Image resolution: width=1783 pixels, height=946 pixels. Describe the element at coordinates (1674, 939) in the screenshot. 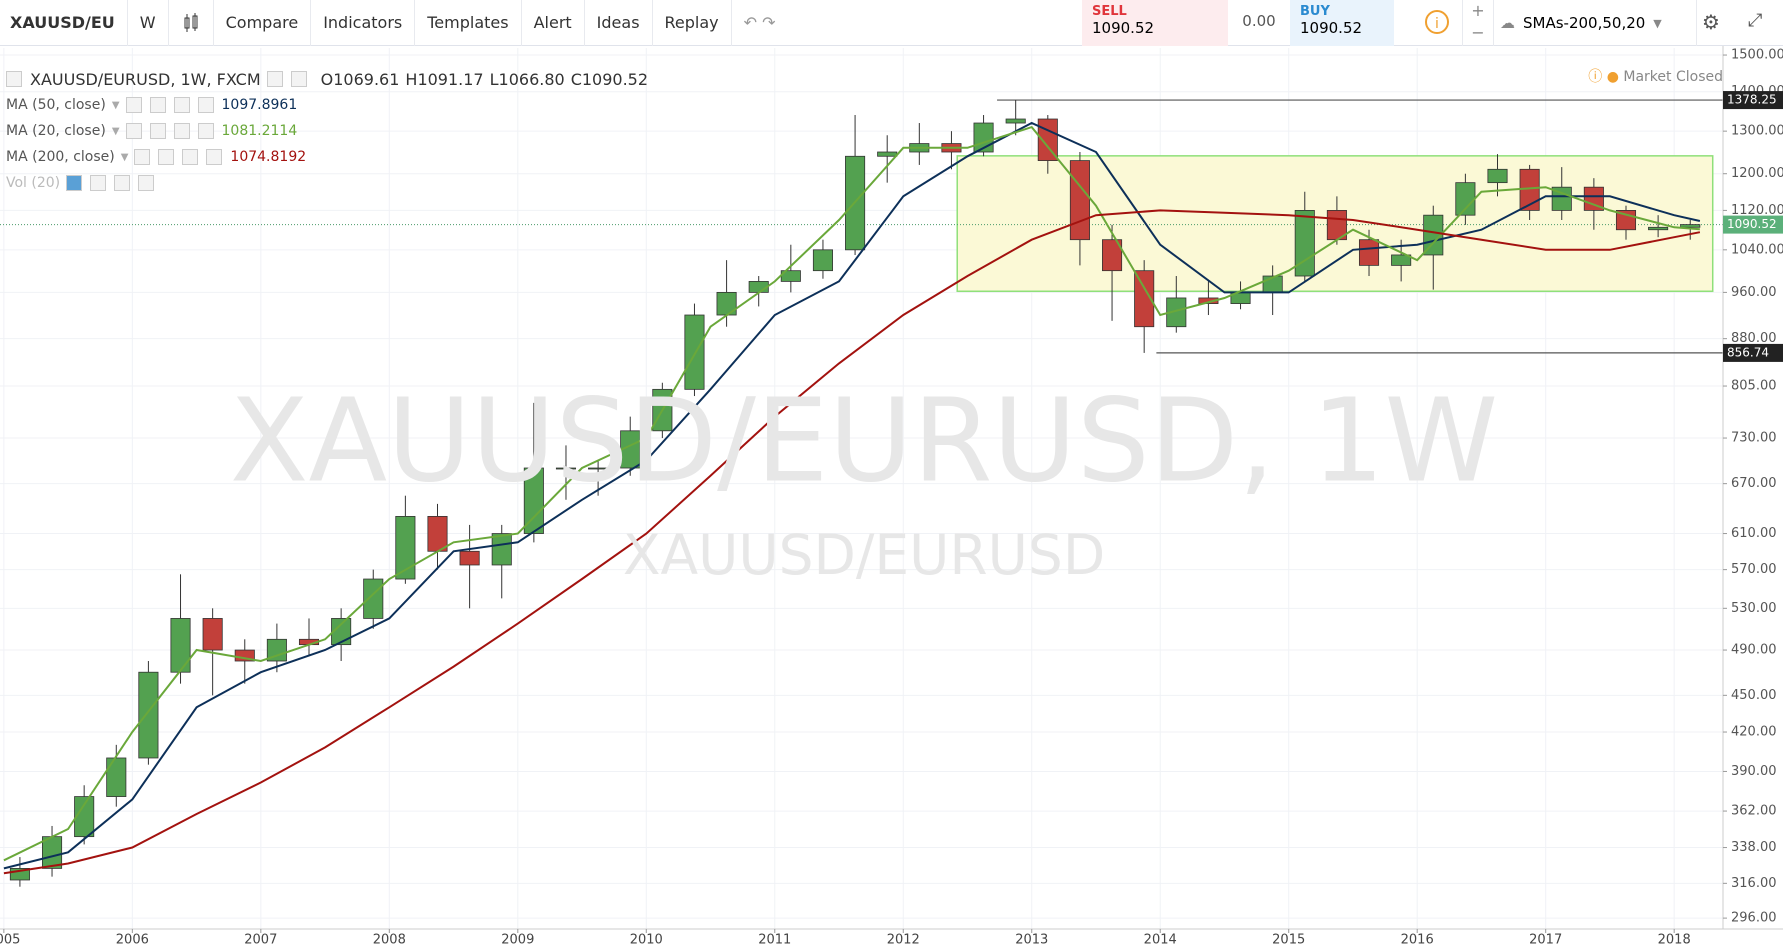

I see `x-tick-label: 2018` at that location.